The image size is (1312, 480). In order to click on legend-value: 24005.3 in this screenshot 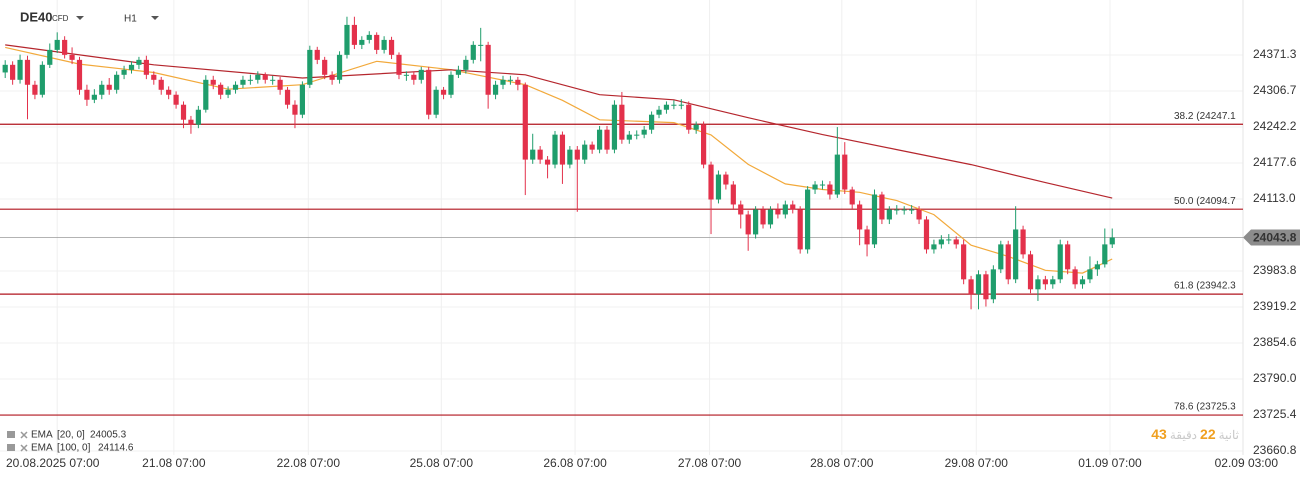, I will do `click(108, 435)`.